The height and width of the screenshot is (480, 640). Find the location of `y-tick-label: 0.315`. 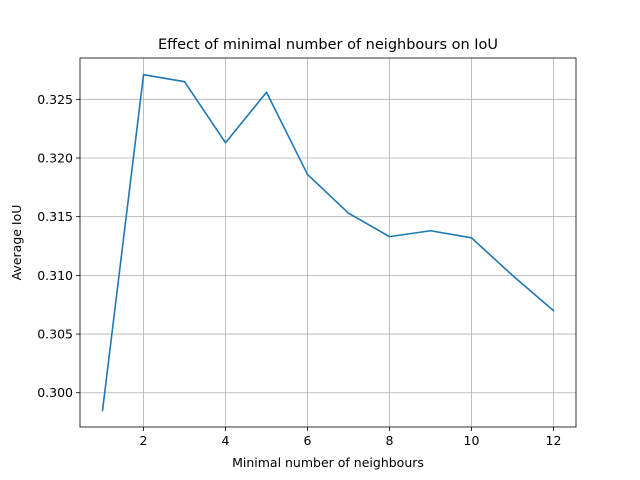

y-tick-label: 0.315 is located at coordinates (55, 216).